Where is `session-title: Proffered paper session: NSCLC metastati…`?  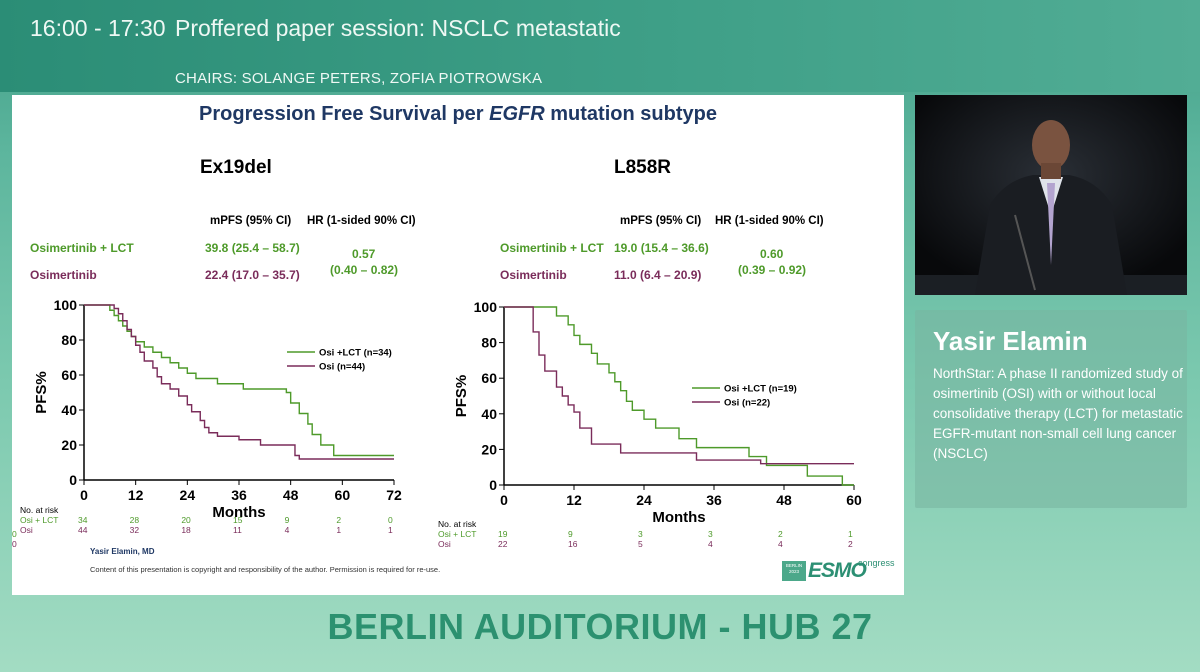
session-title: Proffered paper session: NSCLC metastati… is located at coordinates (398, 28).